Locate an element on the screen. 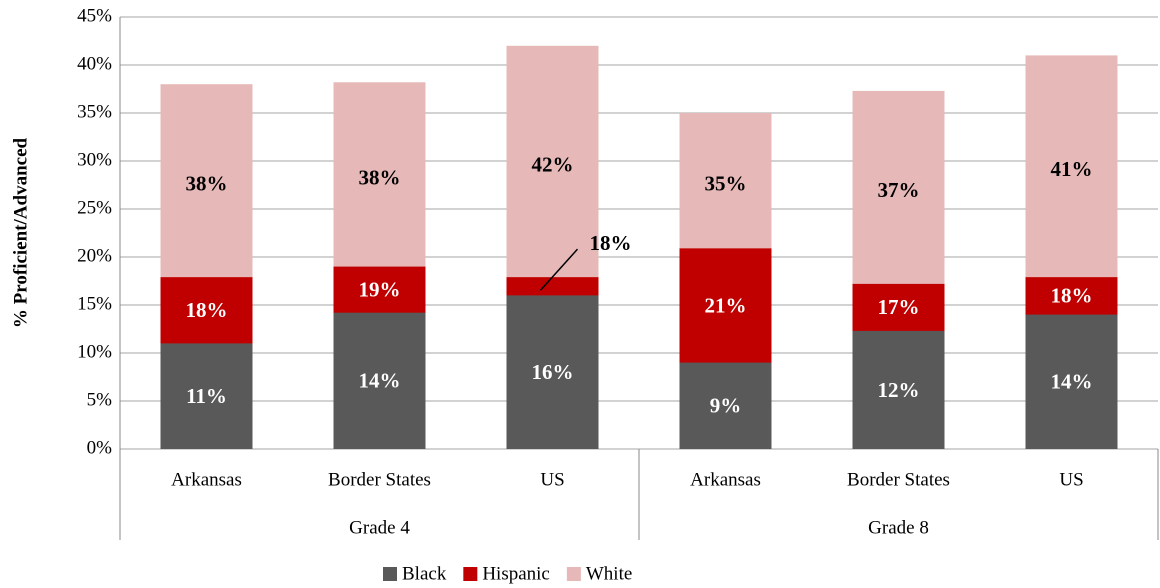 The height and width of the screenshot is (588, 1160). y-axis-label: % Proficient/Advanced is located at coordinates (20, 232).